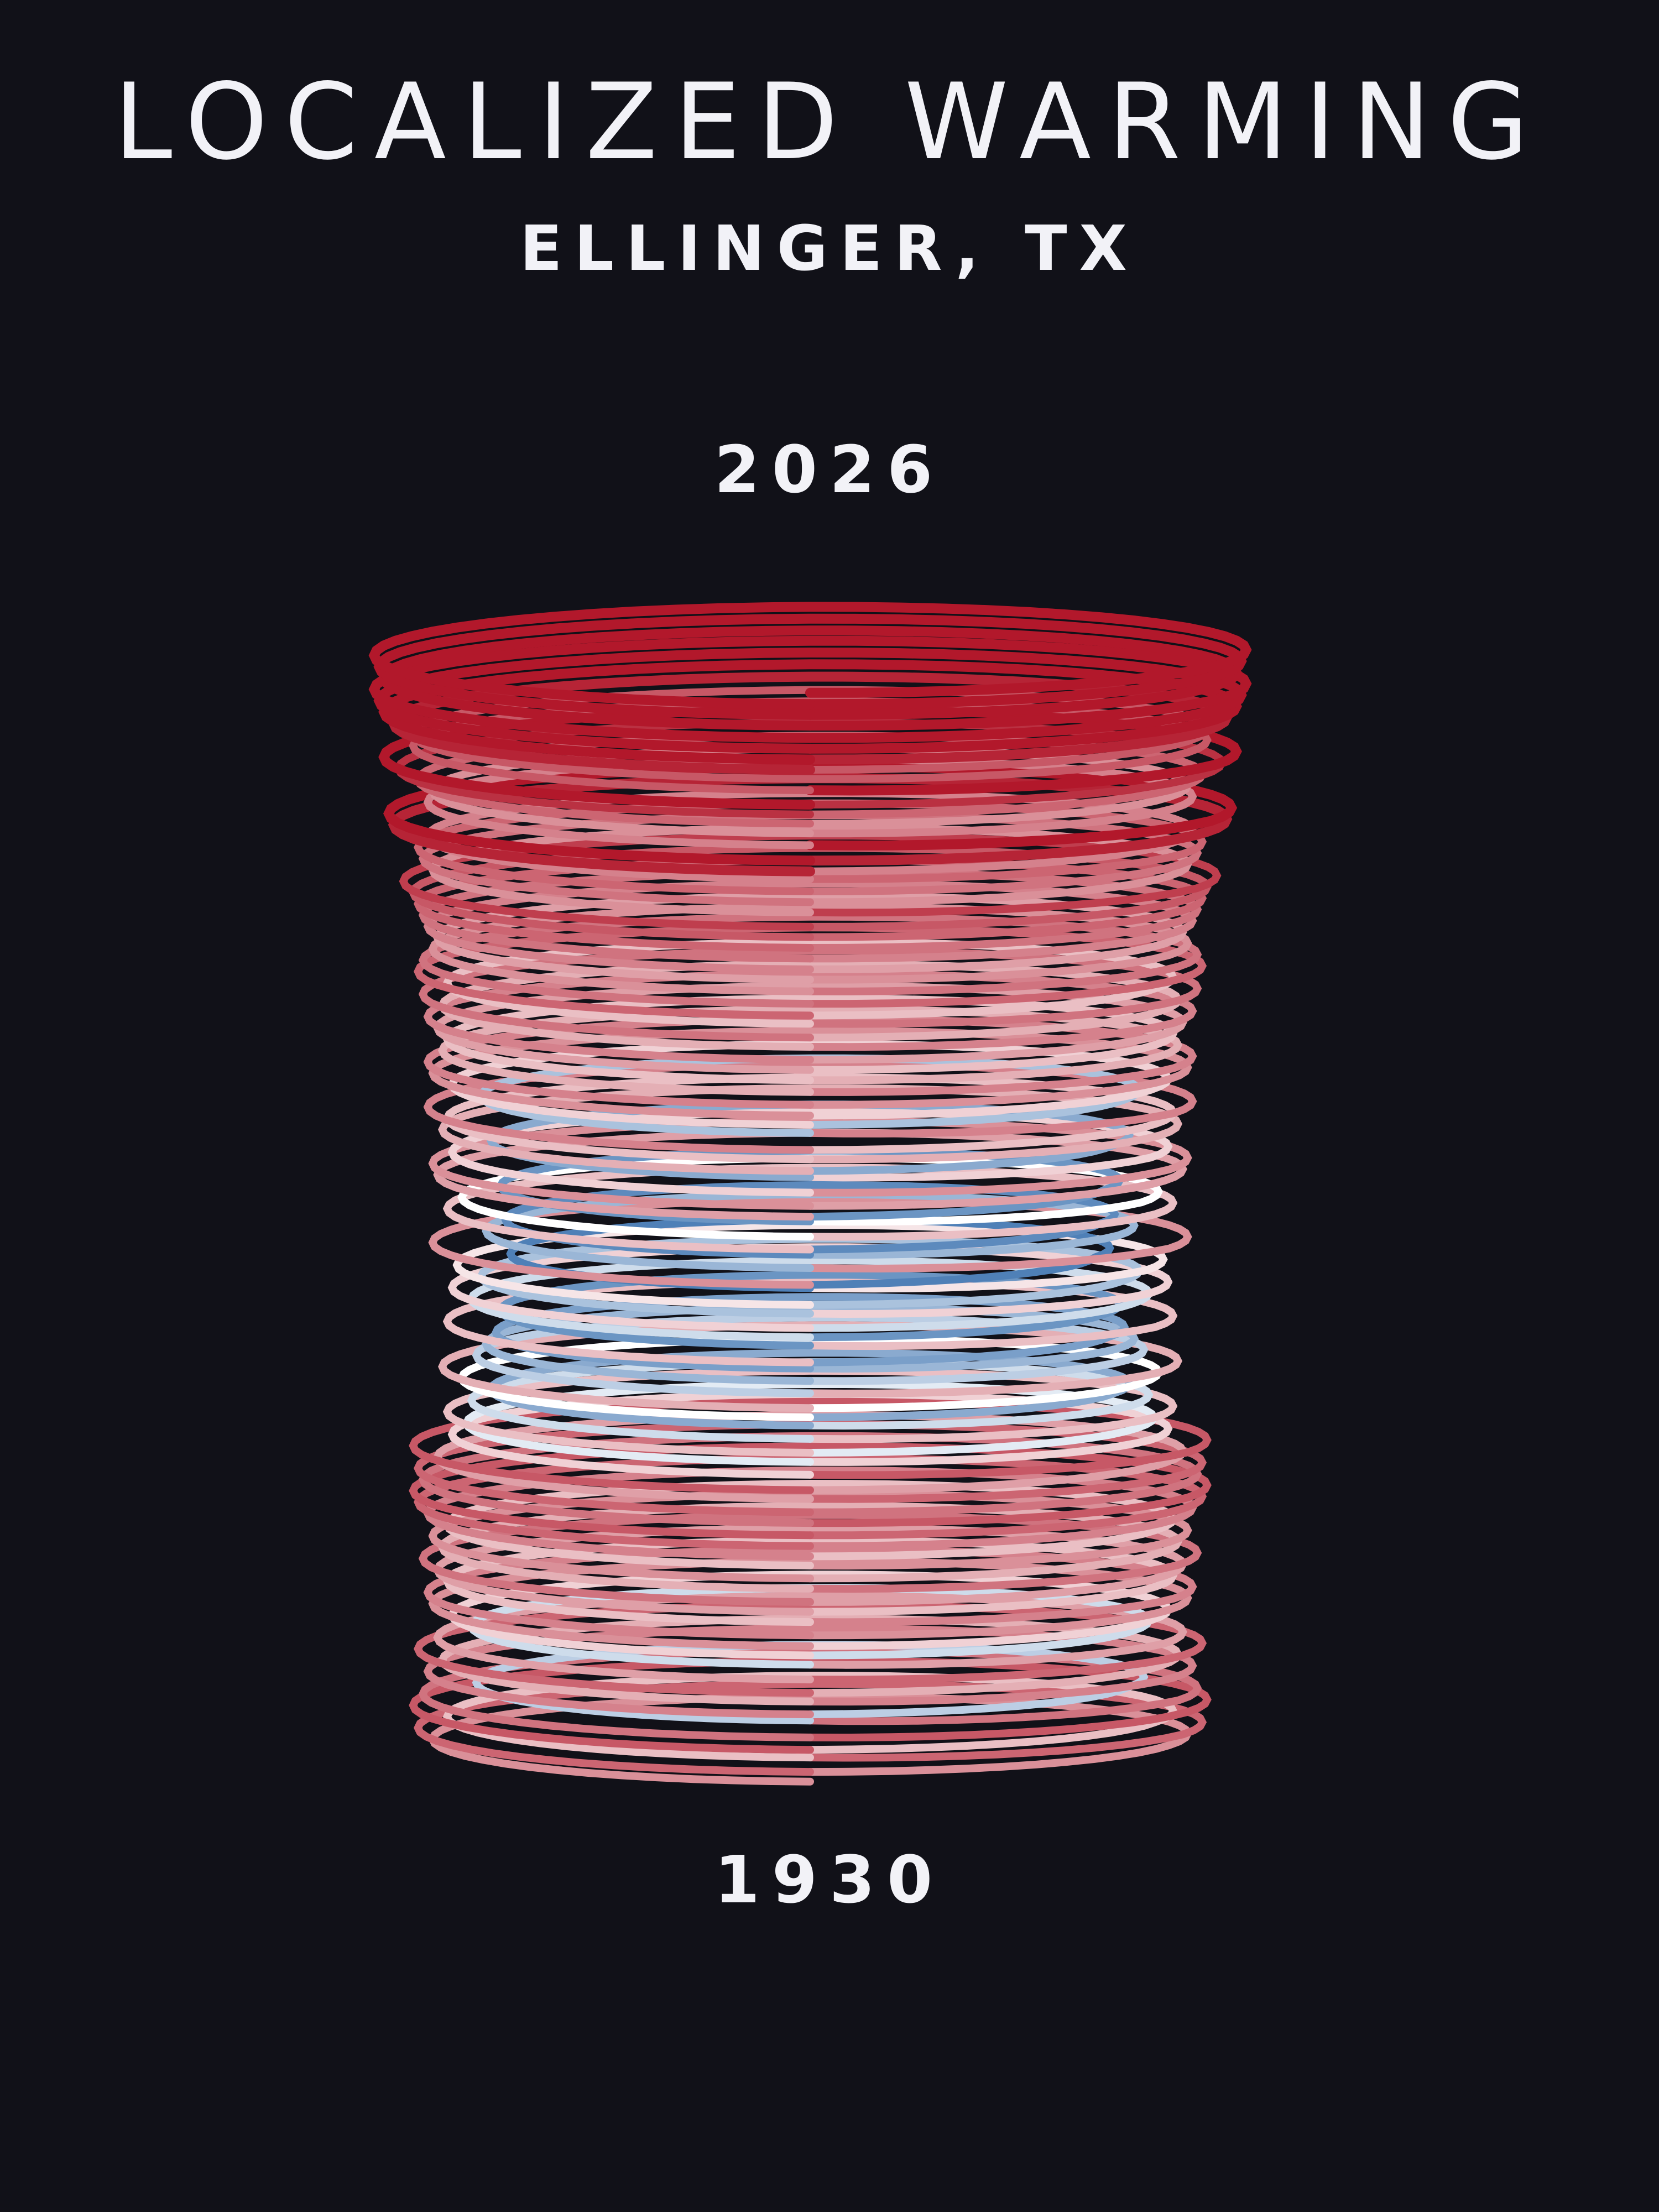 The width and height of the screenshot is (1659, 2212). I want to click on year-loop-2000, so click(810, 949).